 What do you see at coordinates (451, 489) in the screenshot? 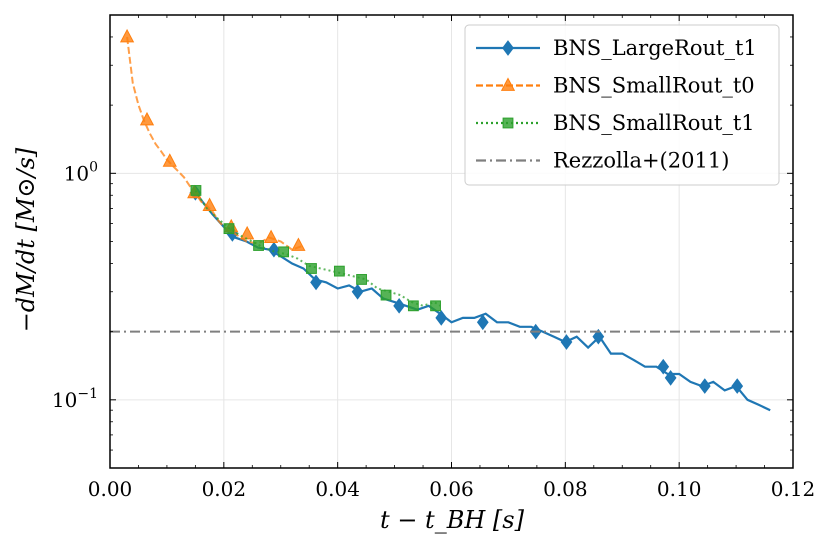
I see `x-tick-label: 0.06` at bounding box center [451, 489].